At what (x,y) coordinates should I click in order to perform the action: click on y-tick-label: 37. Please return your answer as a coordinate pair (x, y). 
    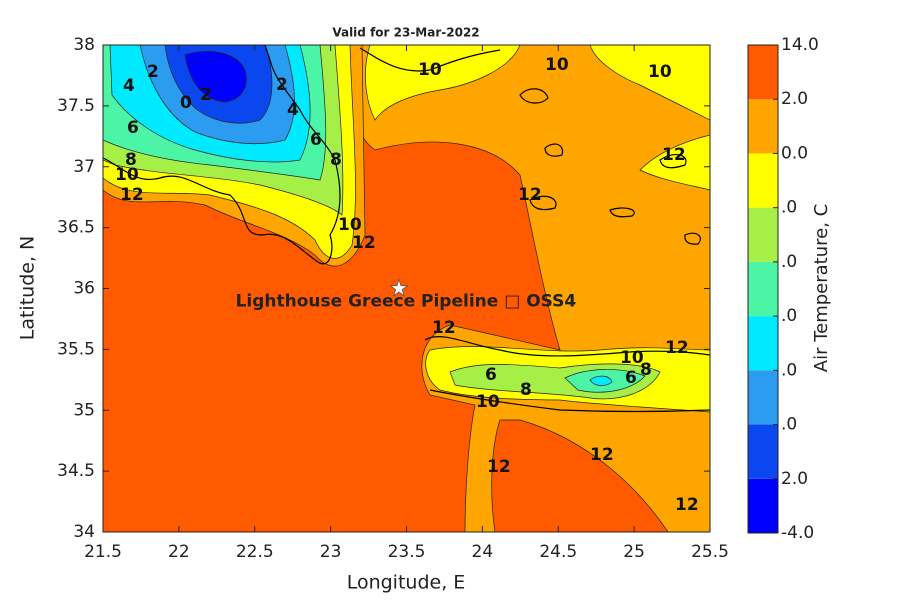
    Looking at the image, I should click on (84, 167).